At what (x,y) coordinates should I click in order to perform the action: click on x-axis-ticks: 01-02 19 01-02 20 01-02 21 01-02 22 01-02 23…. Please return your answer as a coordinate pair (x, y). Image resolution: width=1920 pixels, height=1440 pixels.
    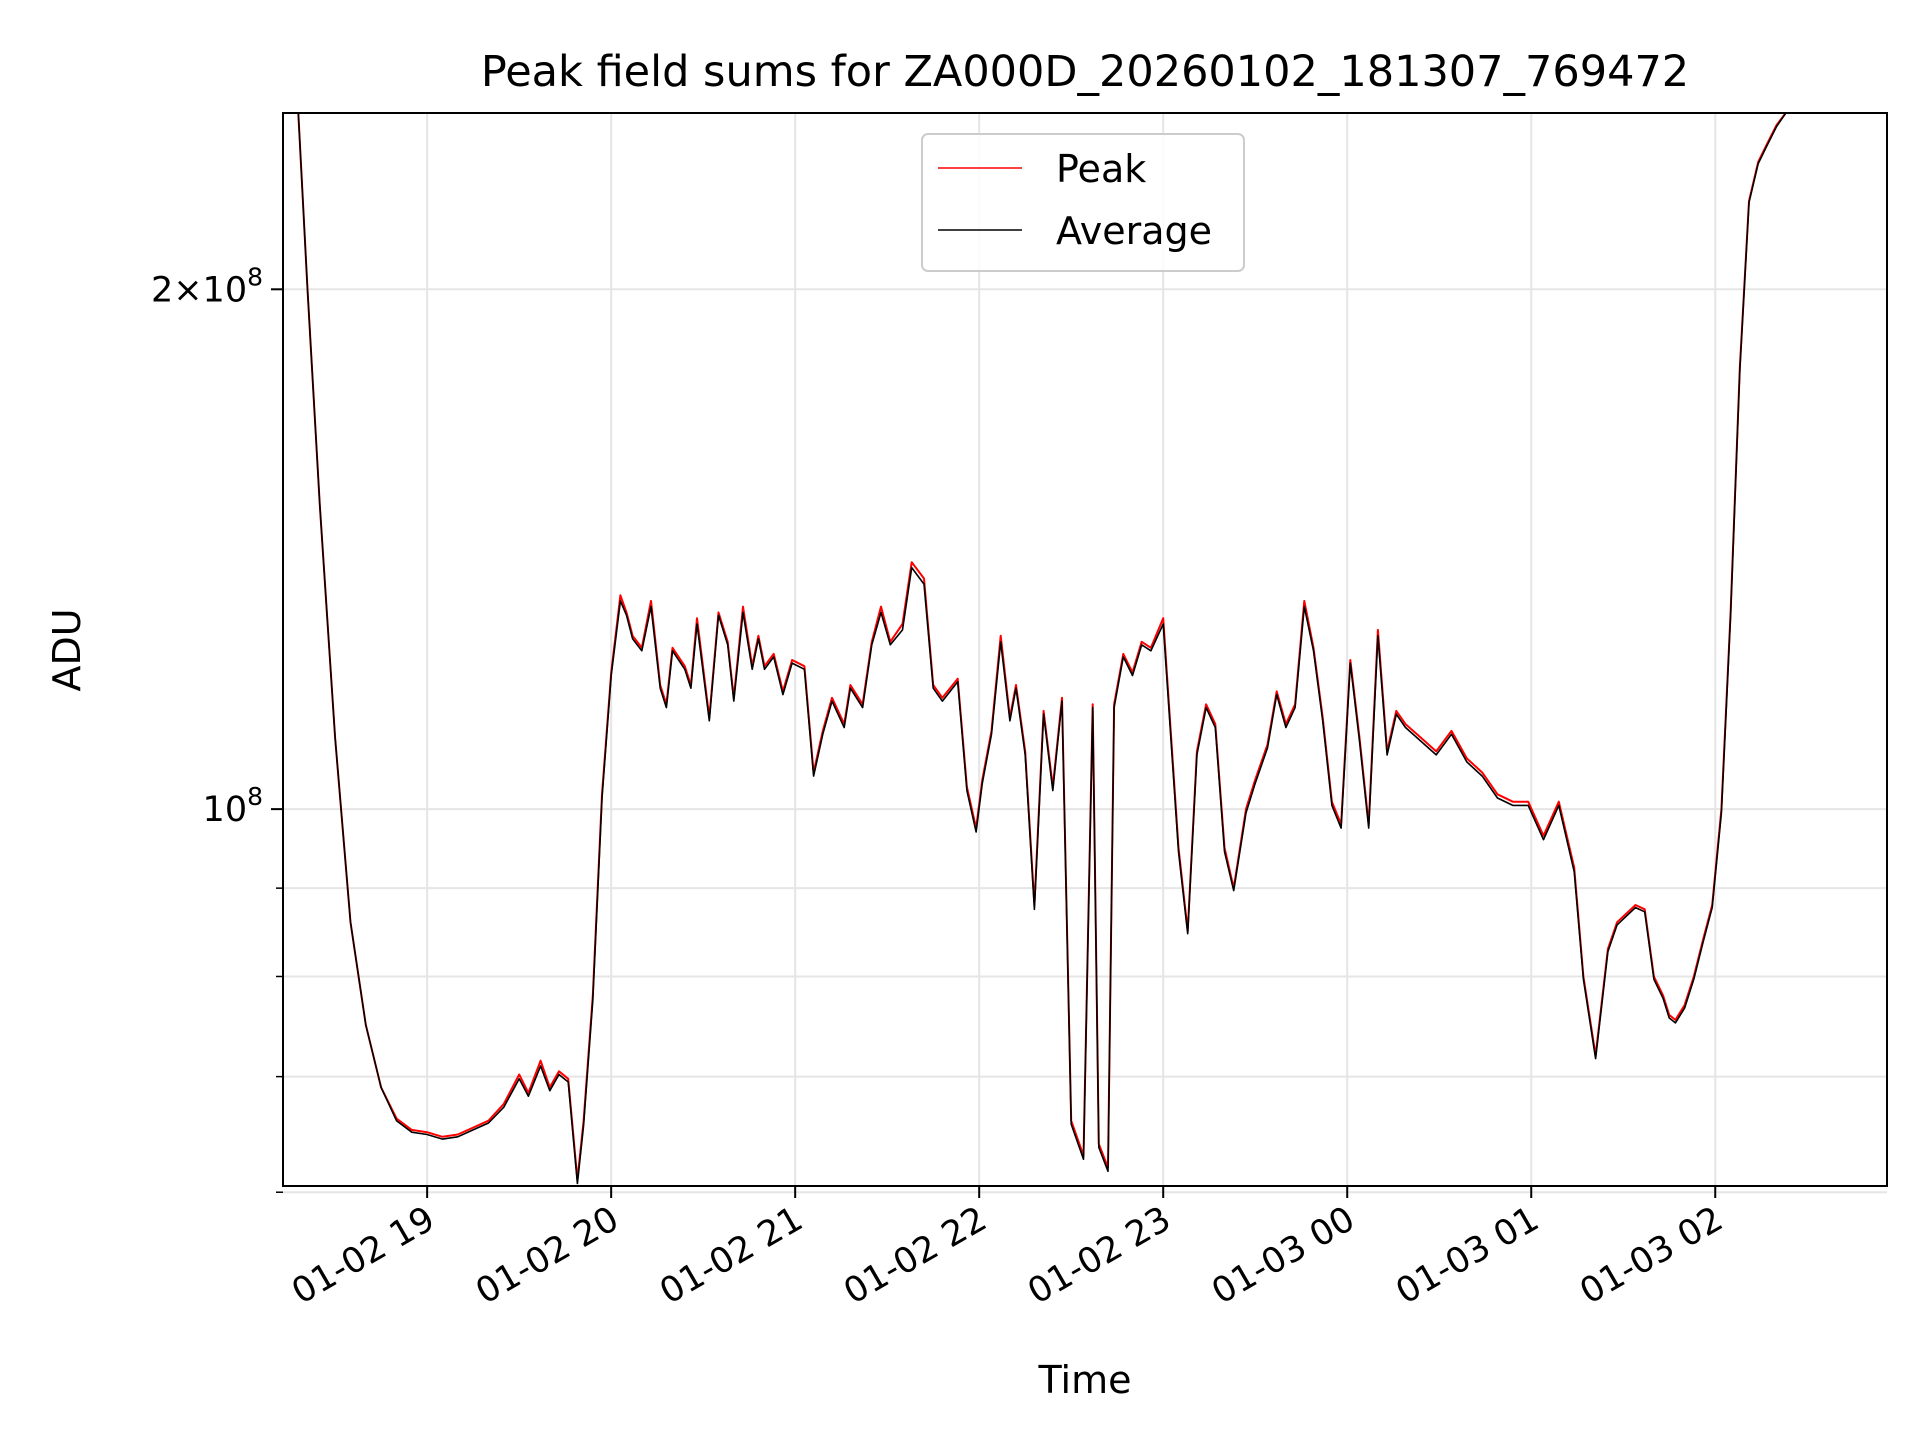
    Looking at the image, I should click on (1007, 1249).